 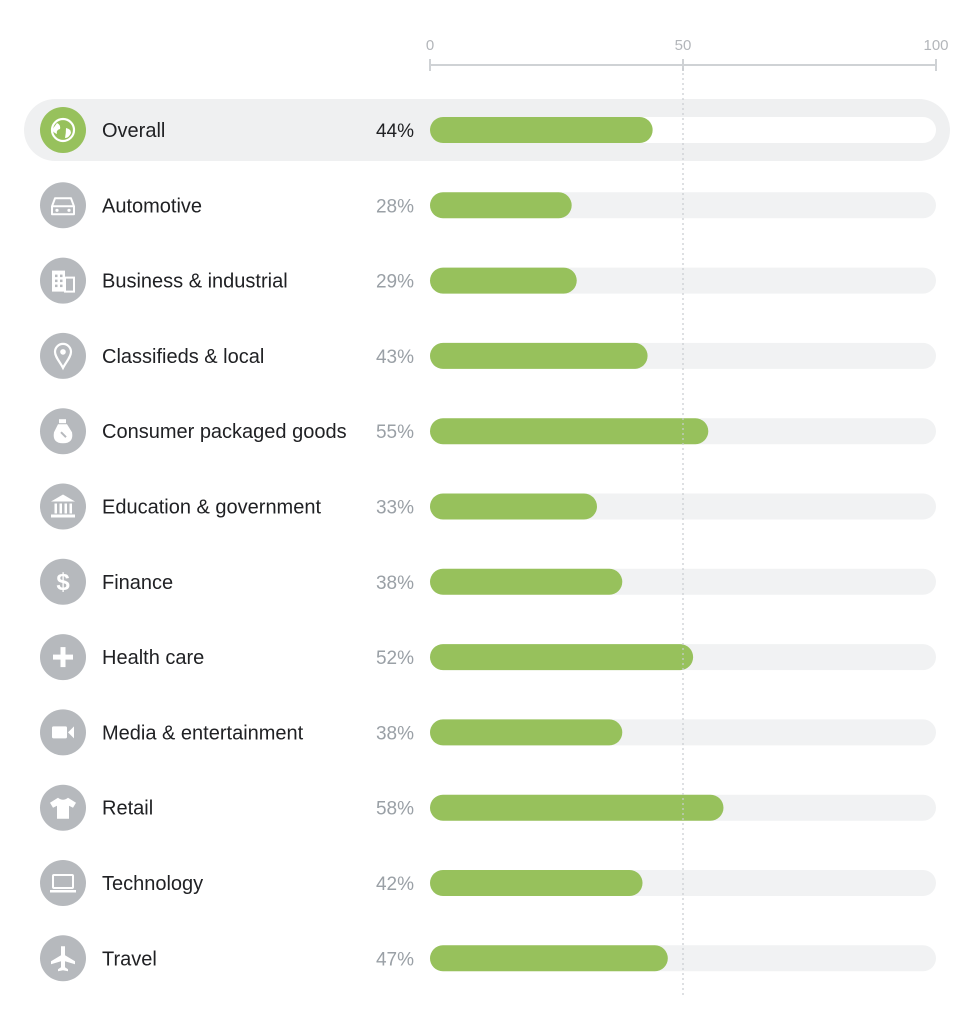 I want to click on bar-row: Travel 47%, so click(x=488, y=958).